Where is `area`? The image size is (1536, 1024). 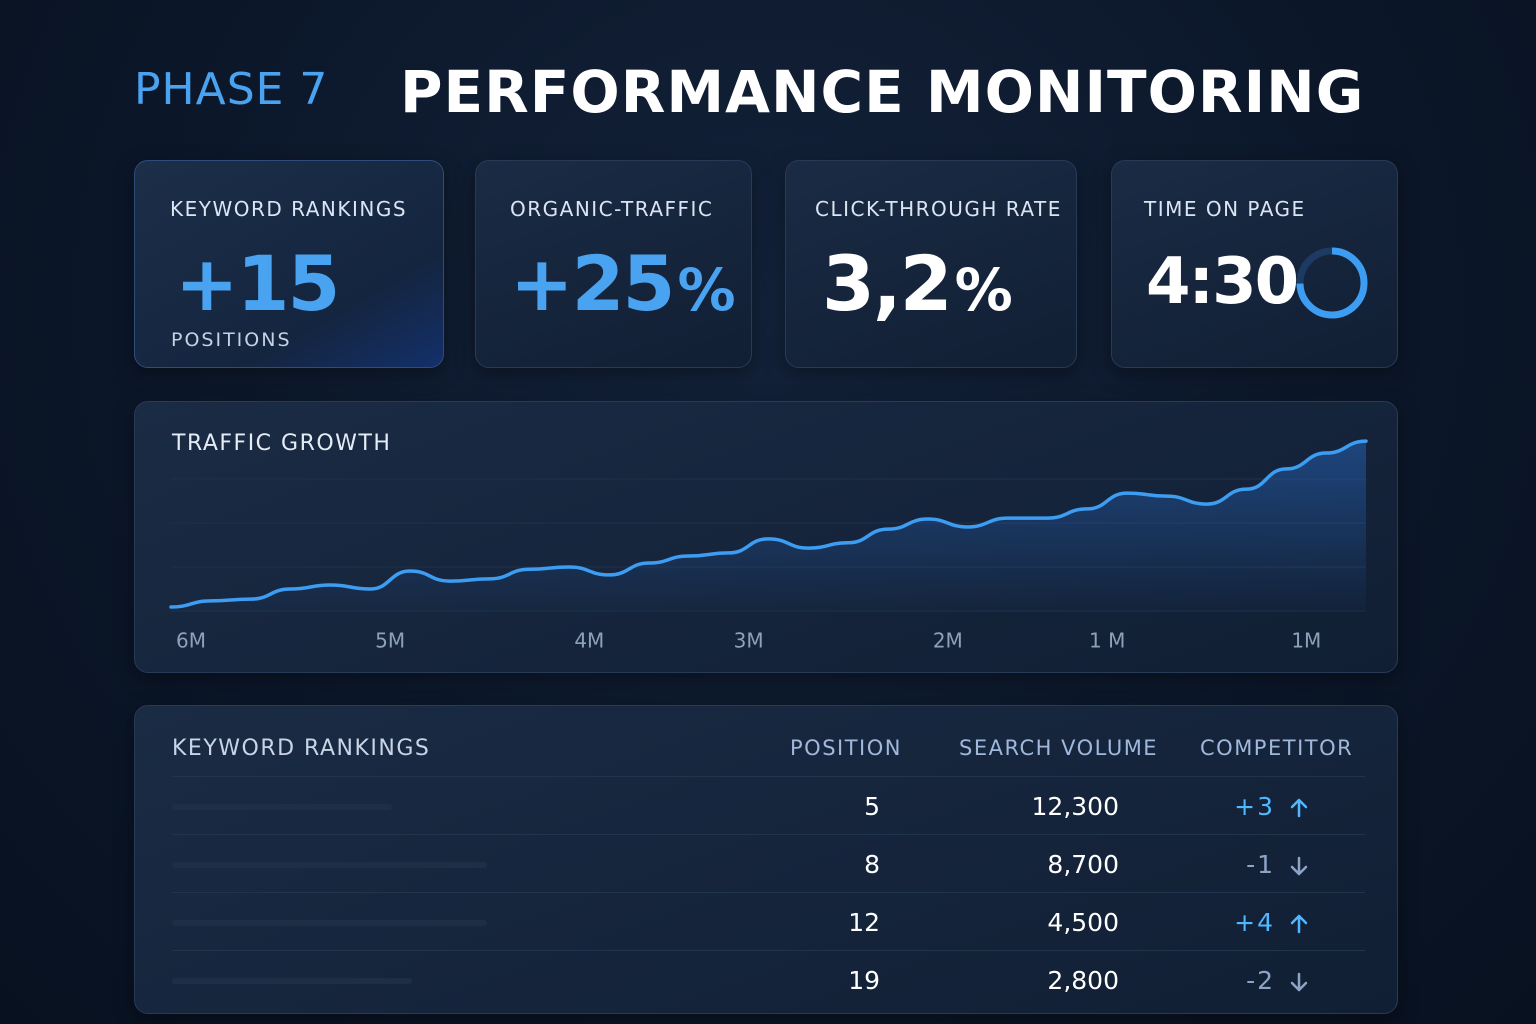 area is located at coordinates (768, 526).